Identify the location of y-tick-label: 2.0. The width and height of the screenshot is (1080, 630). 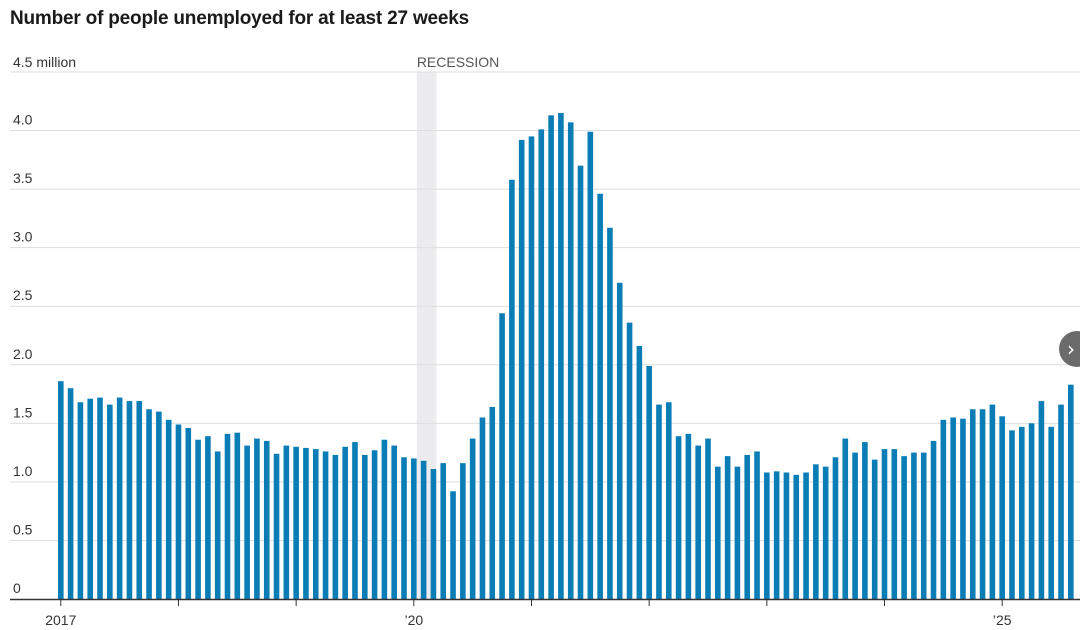
(23, 354).